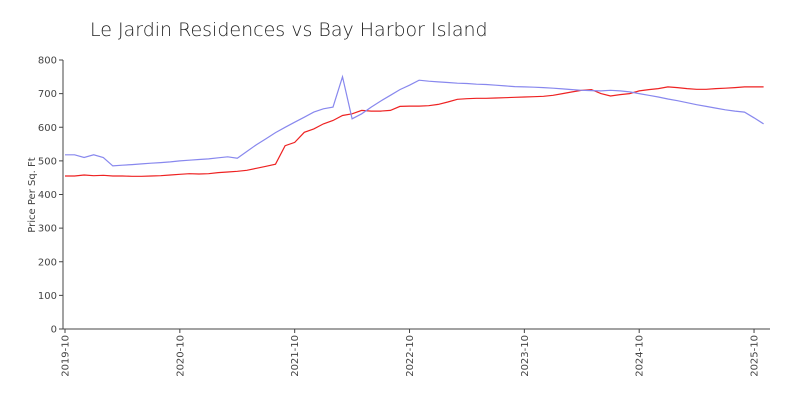 The image size is (800, 400). I want to click on y-axis-label: Price Per Sq. Ft, so click(32, 194).